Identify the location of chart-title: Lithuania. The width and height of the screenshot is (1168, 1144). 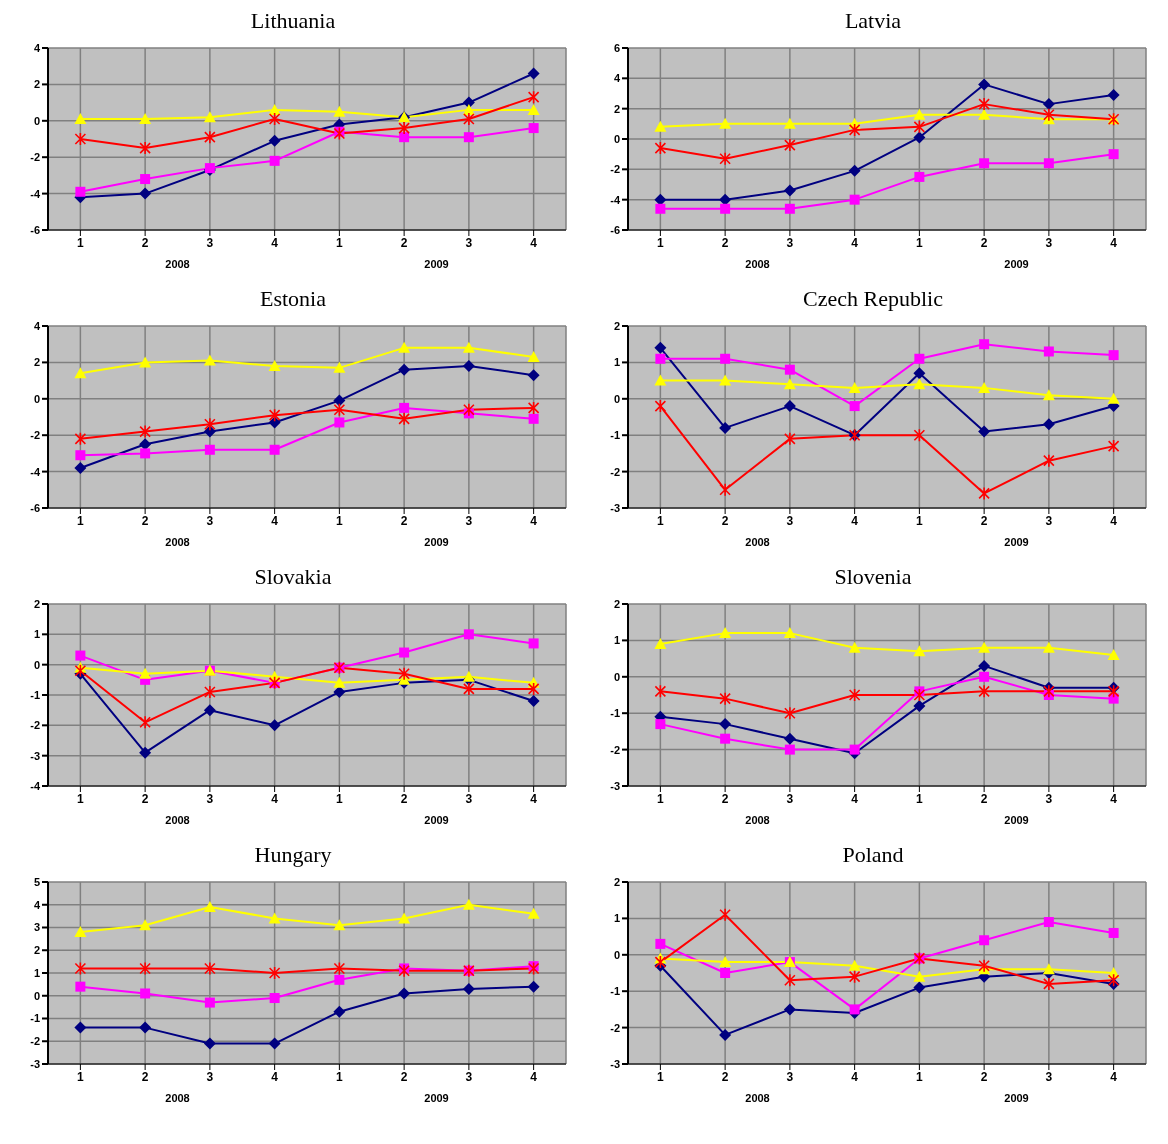
(293, 21).